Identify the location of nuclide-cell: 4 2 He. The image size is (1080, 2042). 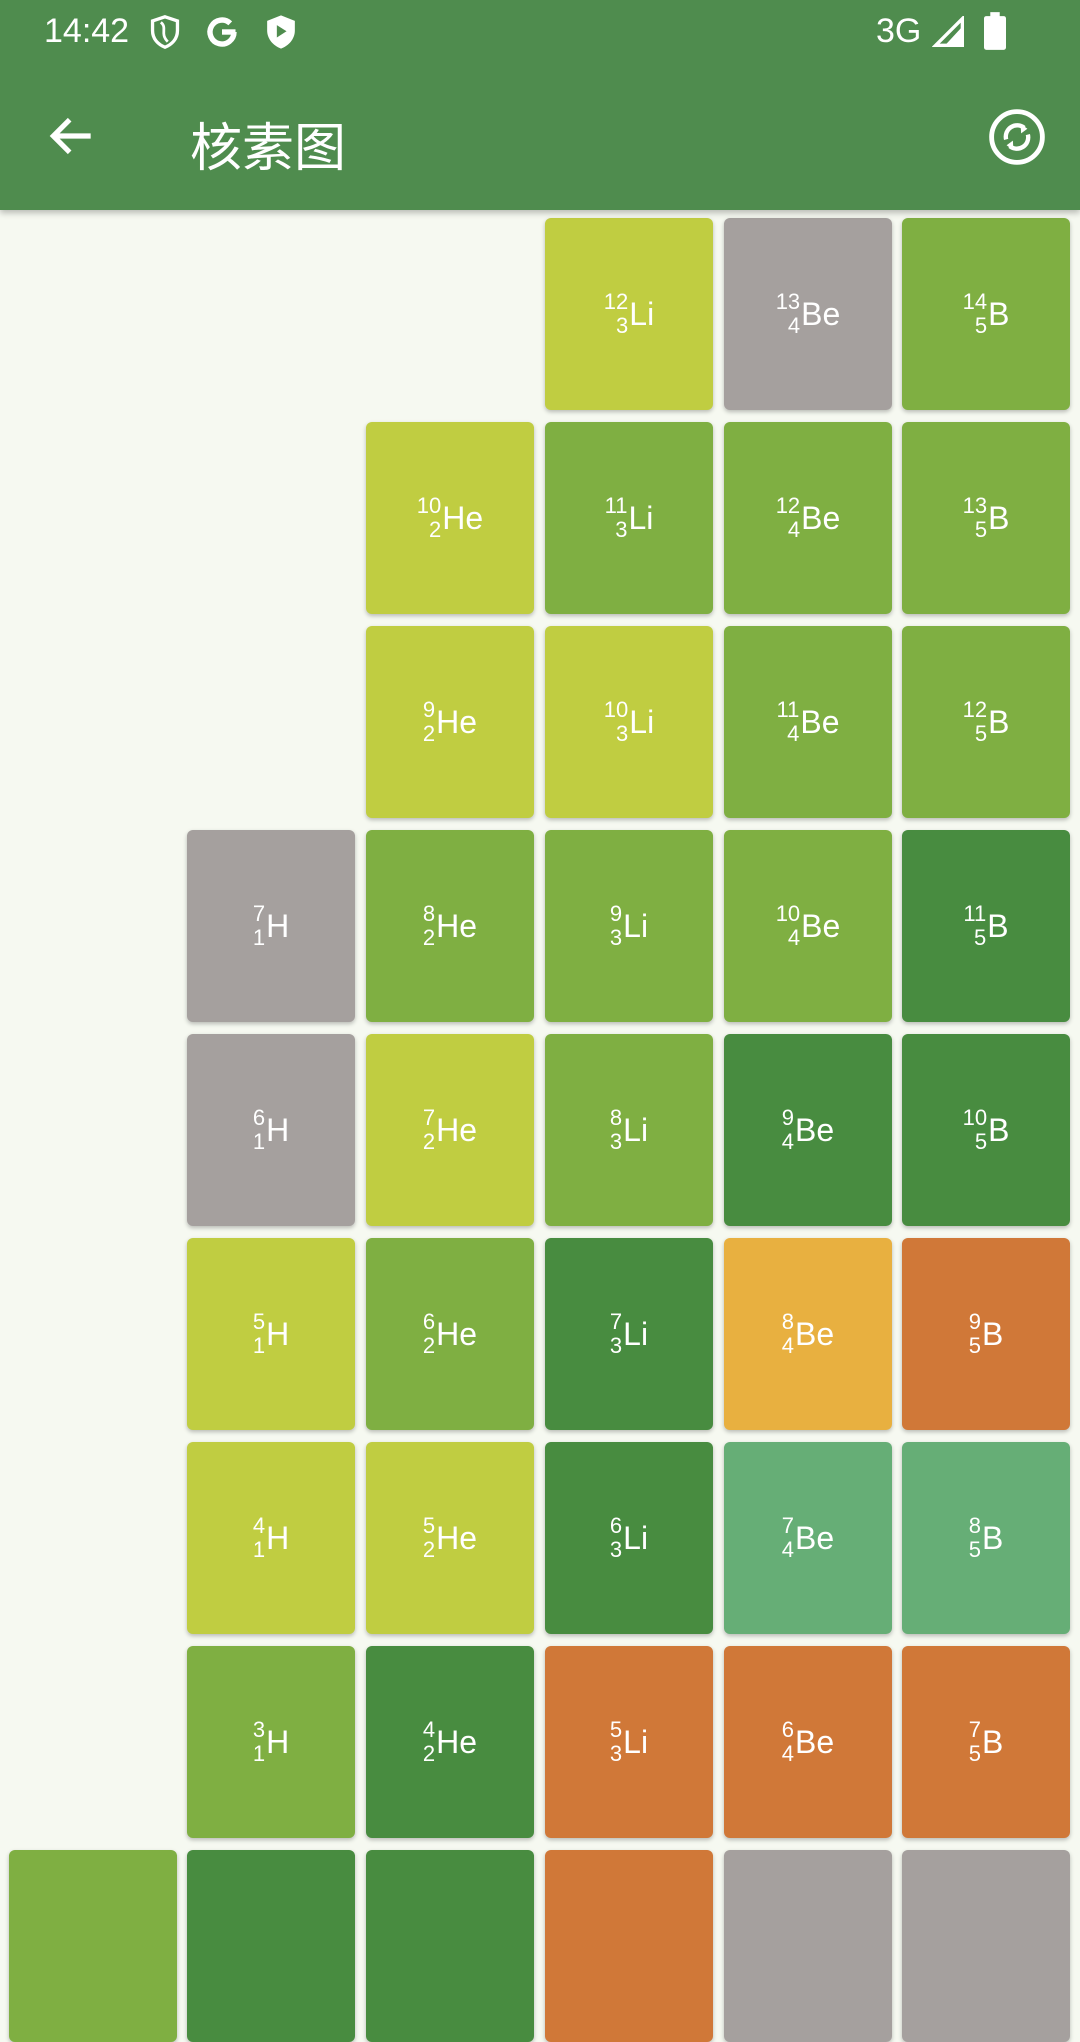
(450, 1742).